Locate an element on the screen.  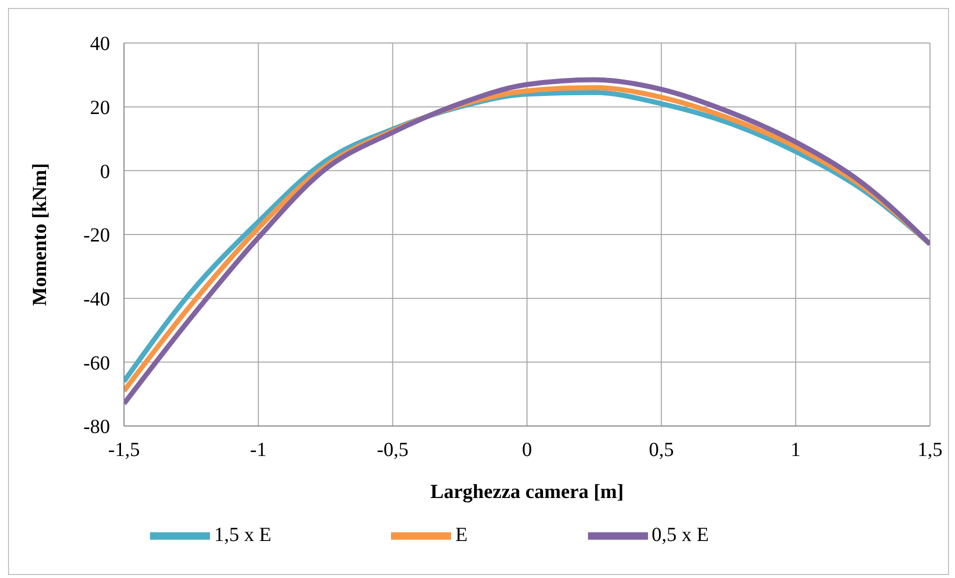
x-tick-label: -1 is located at coordinates (258, 450).